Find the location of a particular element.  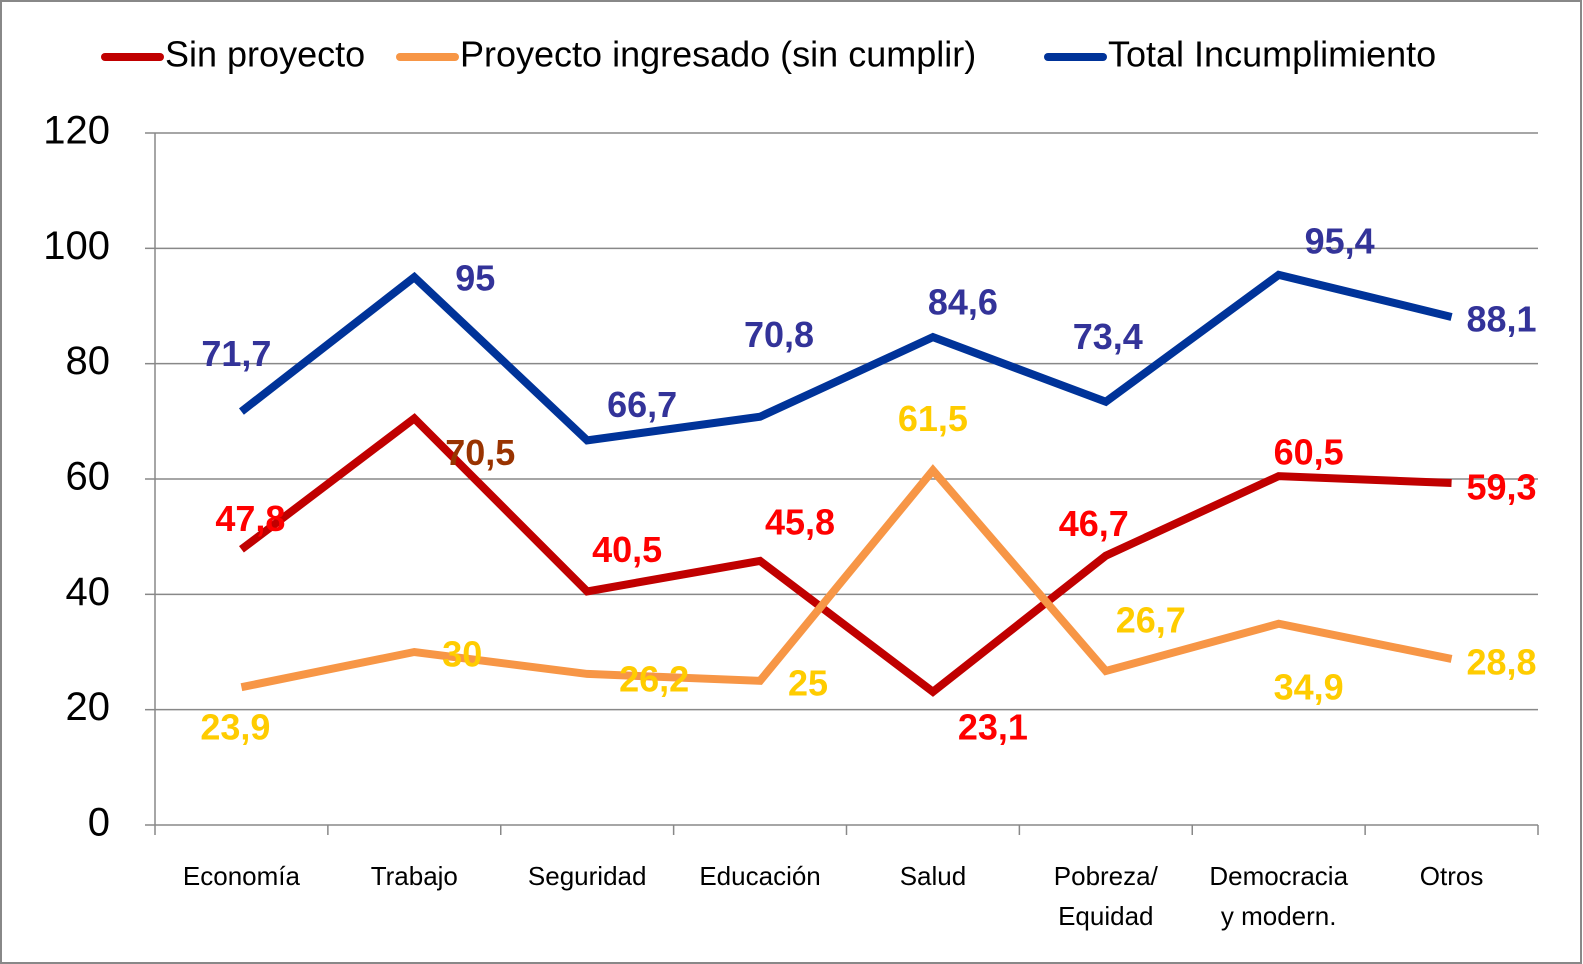

y-tick-label: 20 is located at coordinates (88, 707).